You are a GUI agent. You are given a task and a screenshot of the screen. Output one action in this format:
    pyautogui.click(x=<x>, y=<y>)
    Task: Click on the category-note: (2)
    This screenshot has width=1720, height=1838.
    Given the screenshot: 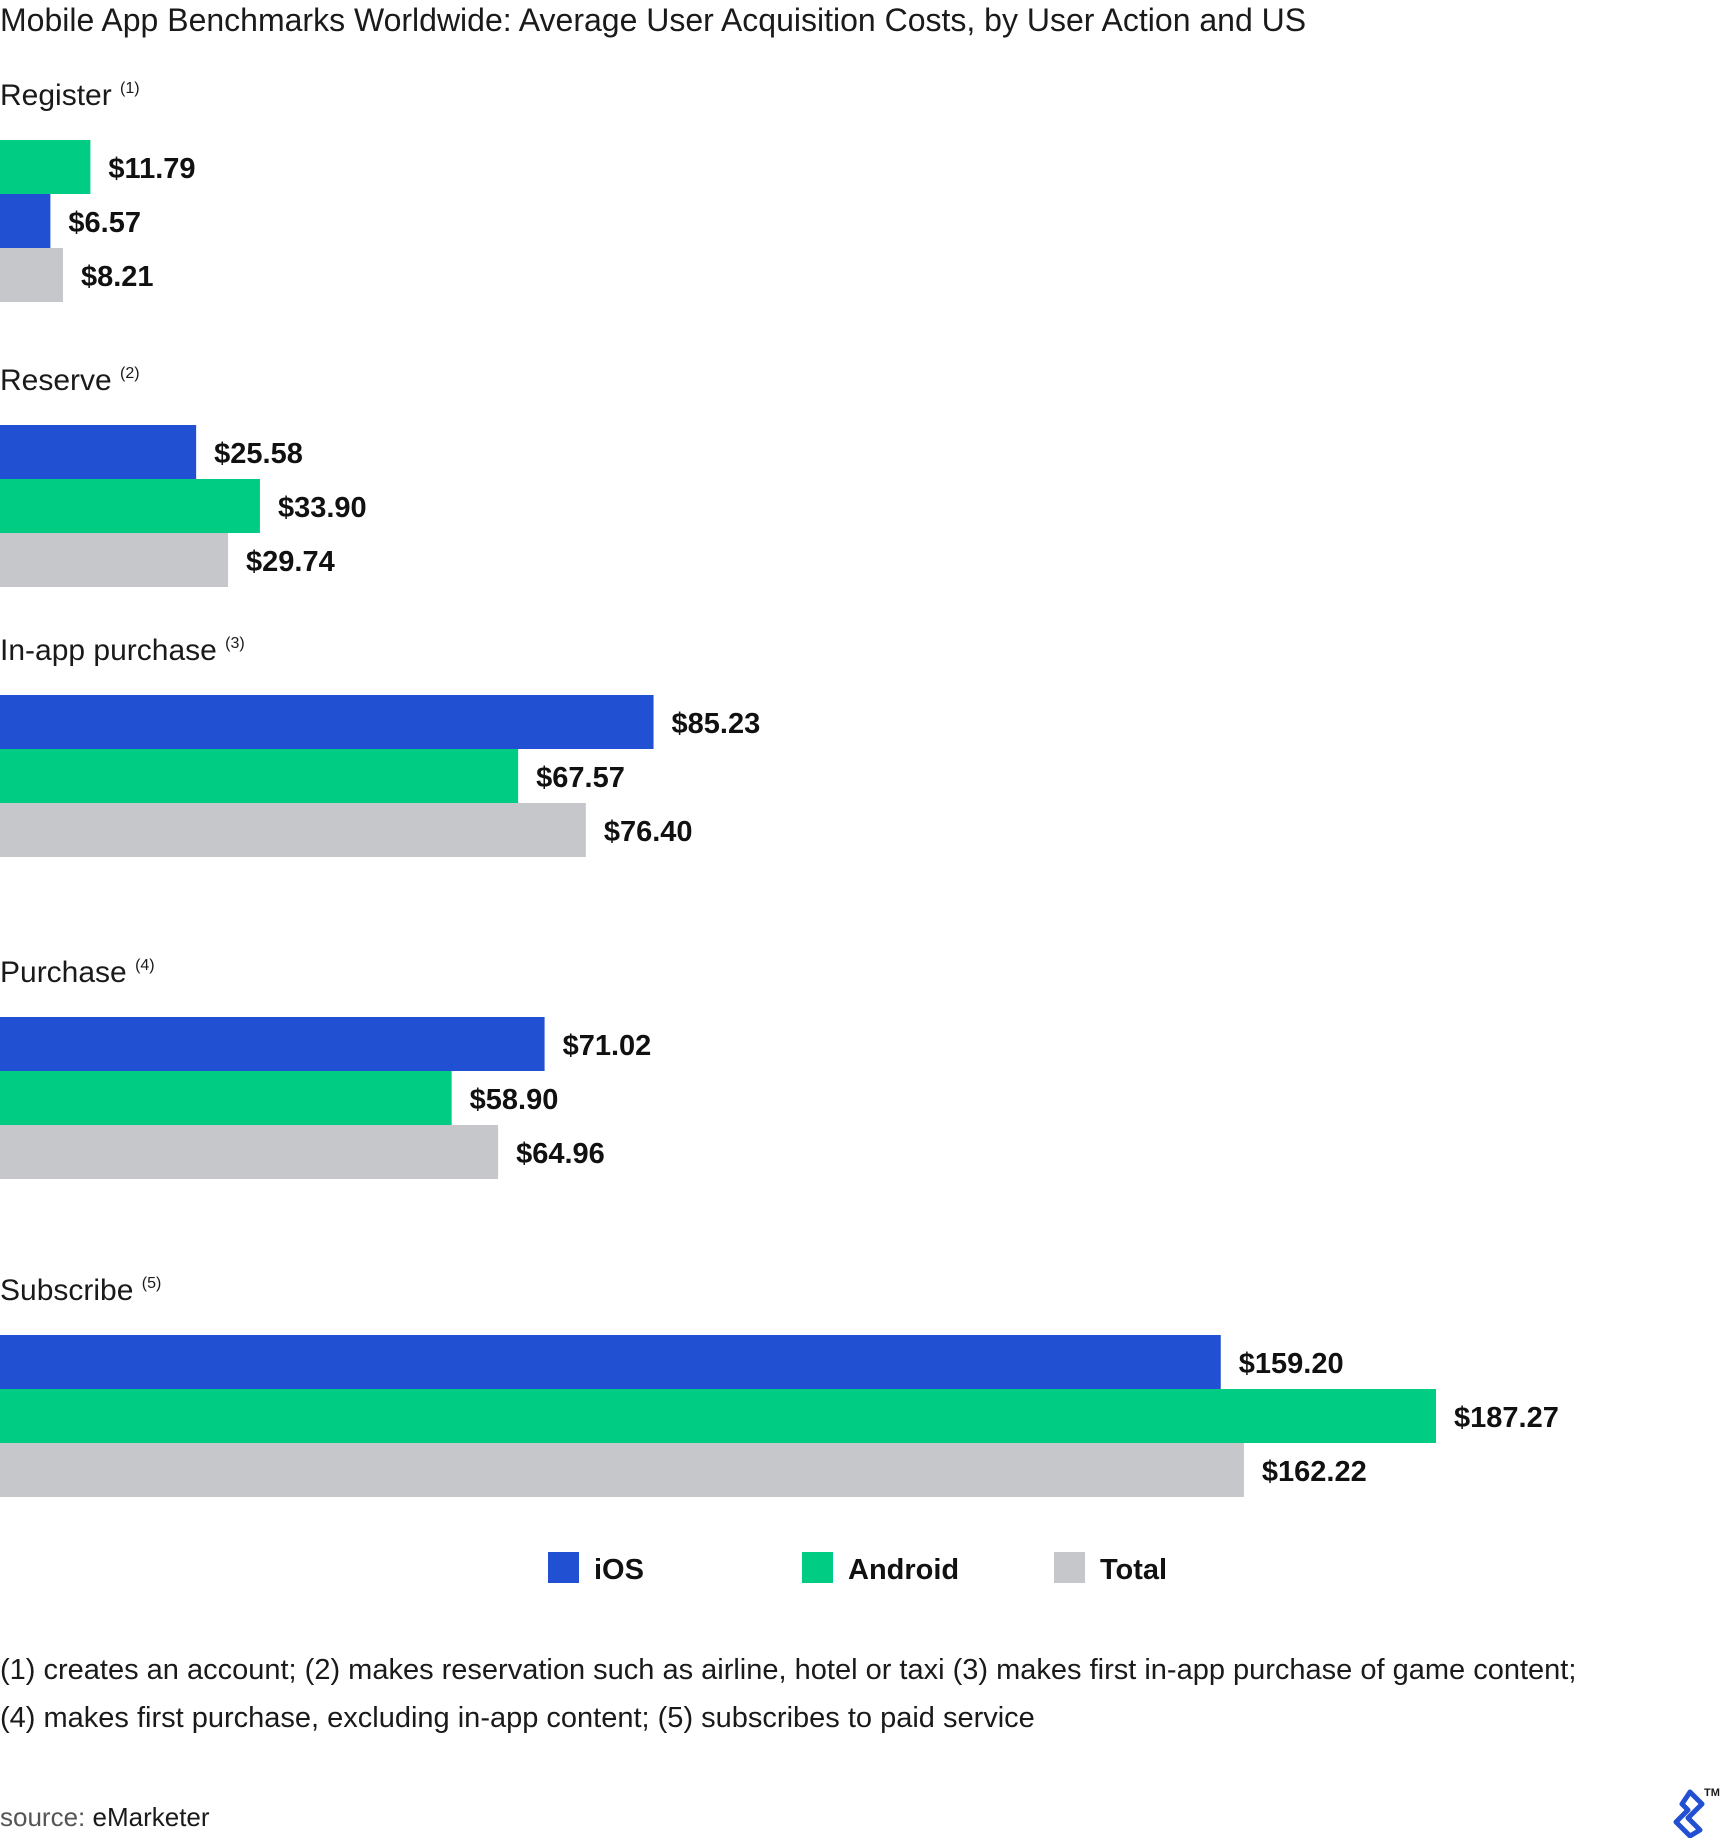 What is the action you would take?
    pyautogui.click(x=130, y=373)
    